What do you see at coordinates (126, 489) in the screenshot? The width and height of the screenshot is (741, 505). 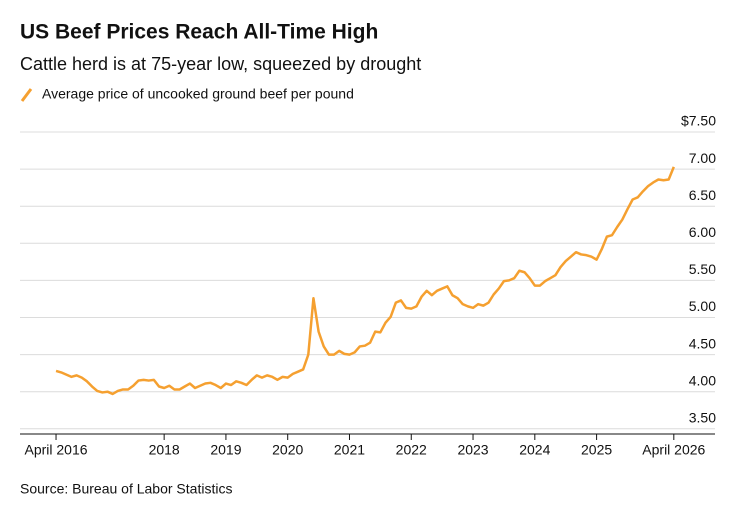 I see `source: Source: Bureau of Labor Statistics` at bounding box center [126, 489].